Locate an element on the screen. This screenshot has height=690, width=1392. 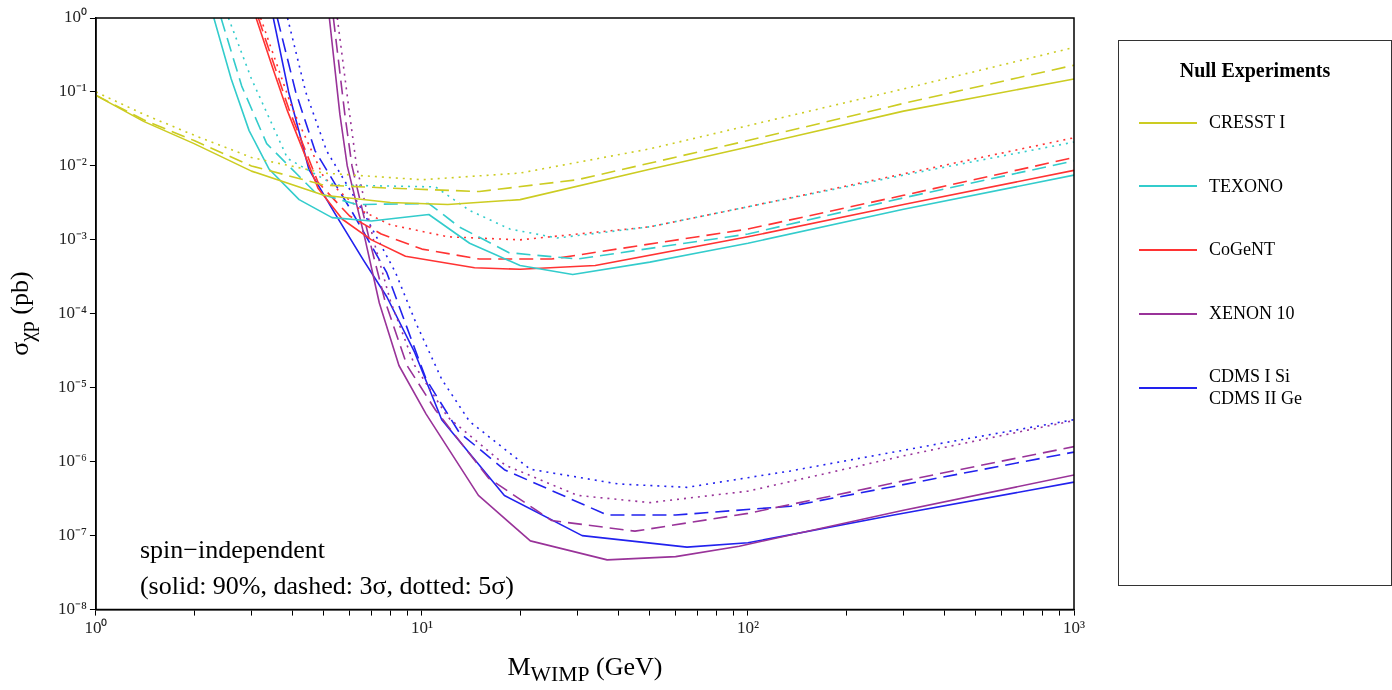
y-tick-label: 10⁻⁵ is located at coordinates (72, 387).